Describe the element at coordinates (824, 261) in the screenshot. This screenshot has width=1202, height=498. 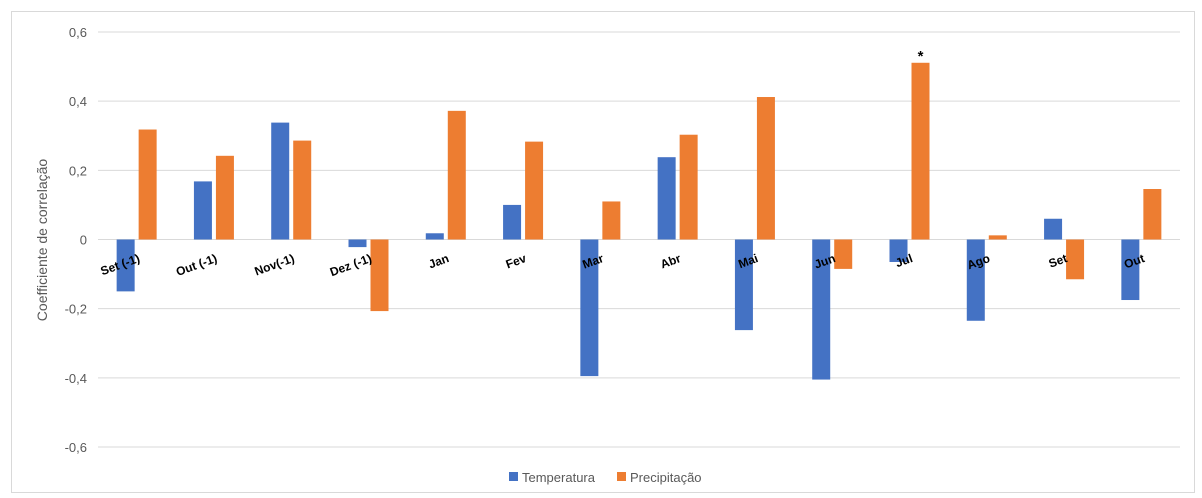
I see `category-label: Jun` at that location.